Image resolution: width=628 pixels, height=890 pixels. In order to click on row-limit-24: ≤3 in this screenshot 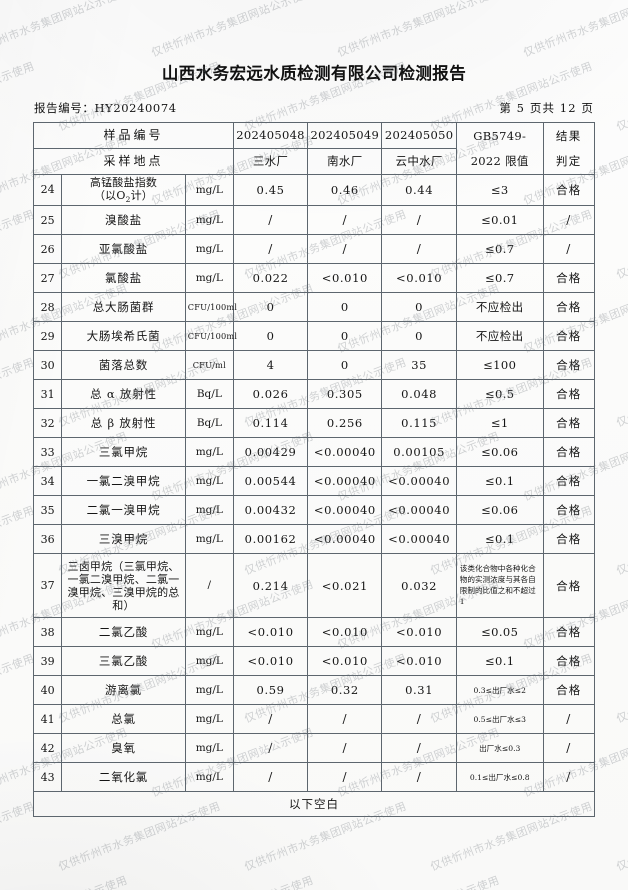, I will do `click(499, 190)`.